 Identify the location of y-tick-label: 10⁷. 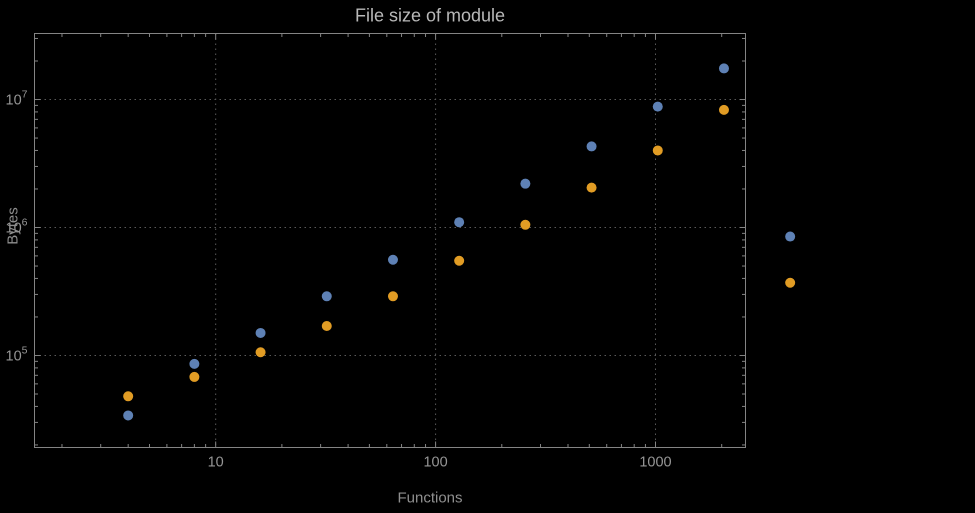
(17, 99).